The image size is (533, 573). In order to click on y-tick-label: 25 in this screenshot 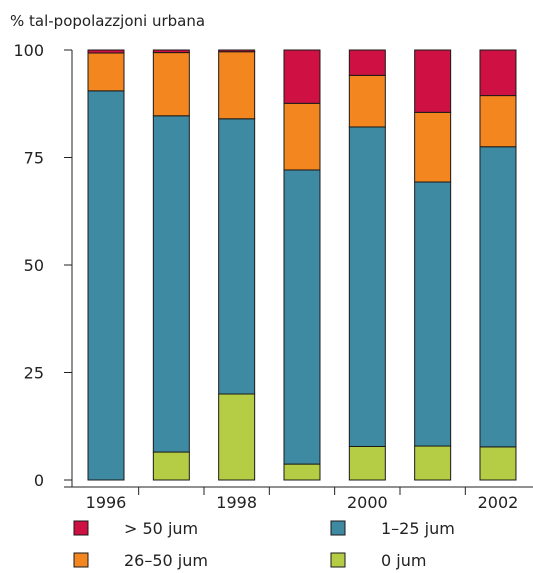, I will do `click(34, 373)`.